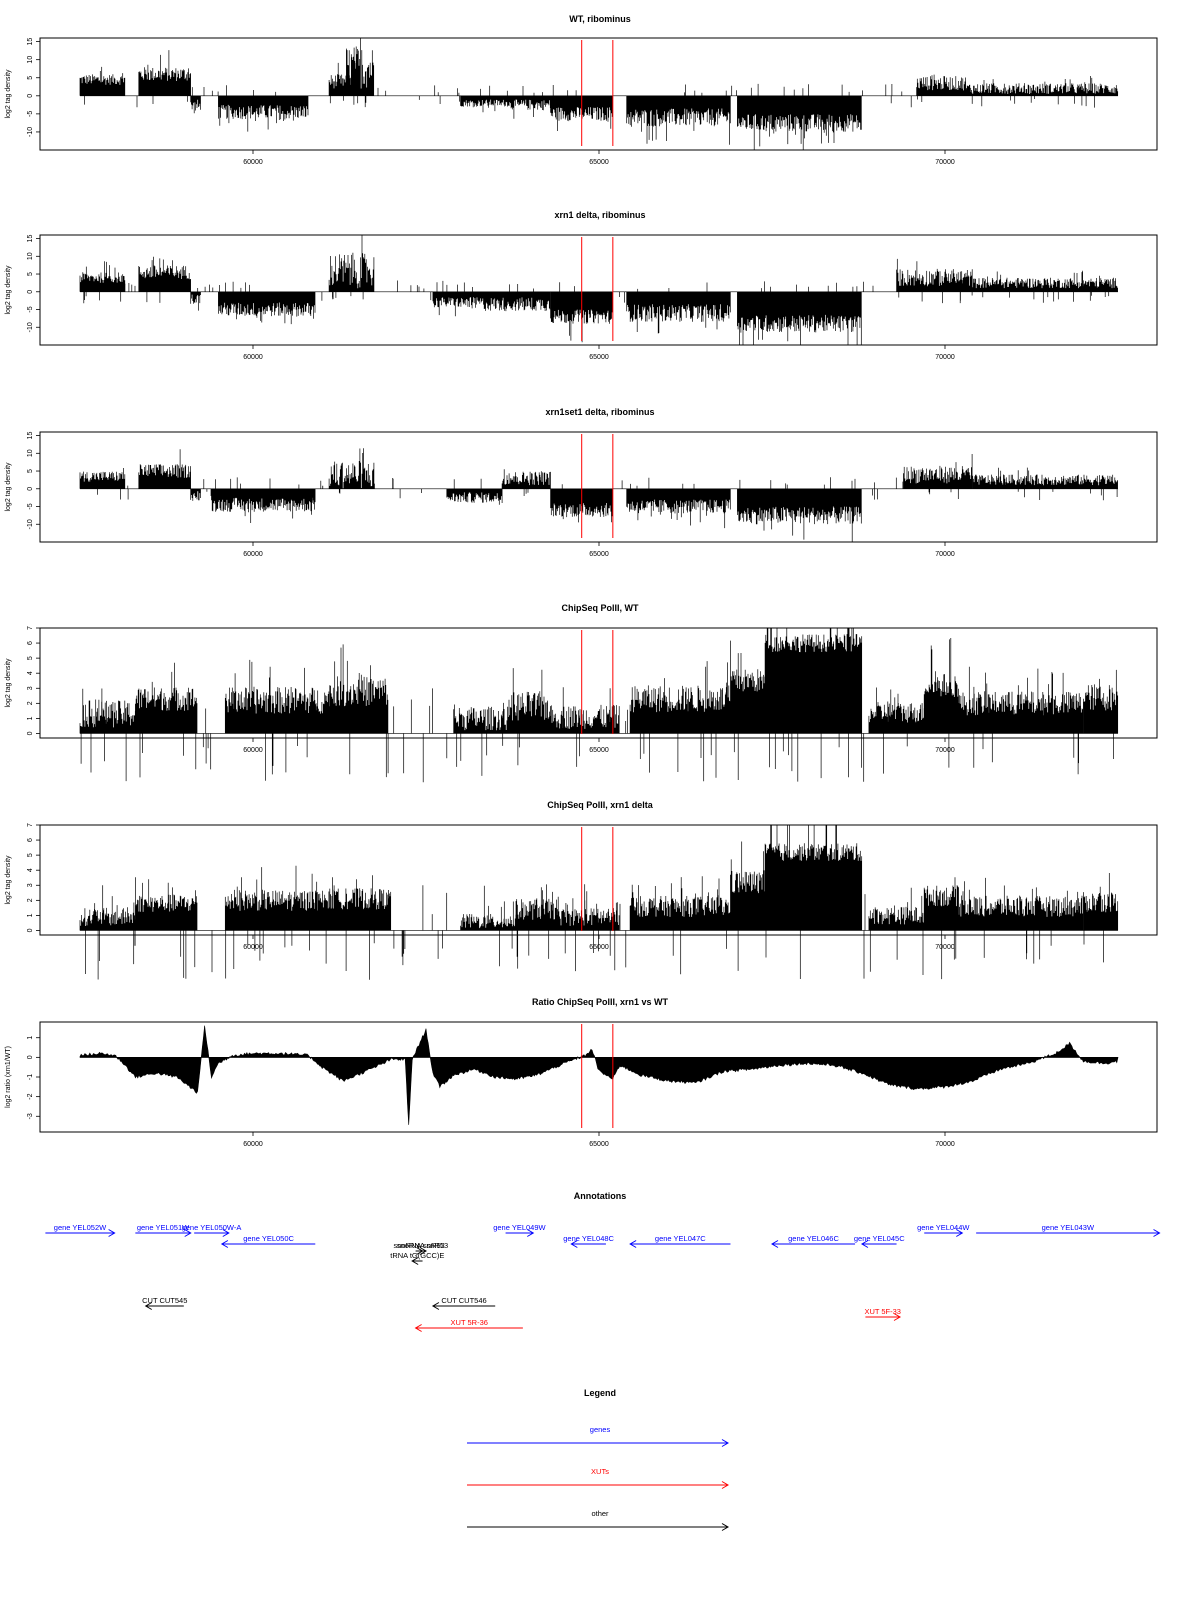  Describe the element at coordinates (600, 608) in the screenshot. I see `panel-title: ChipSeq PolII, WT` at that location.